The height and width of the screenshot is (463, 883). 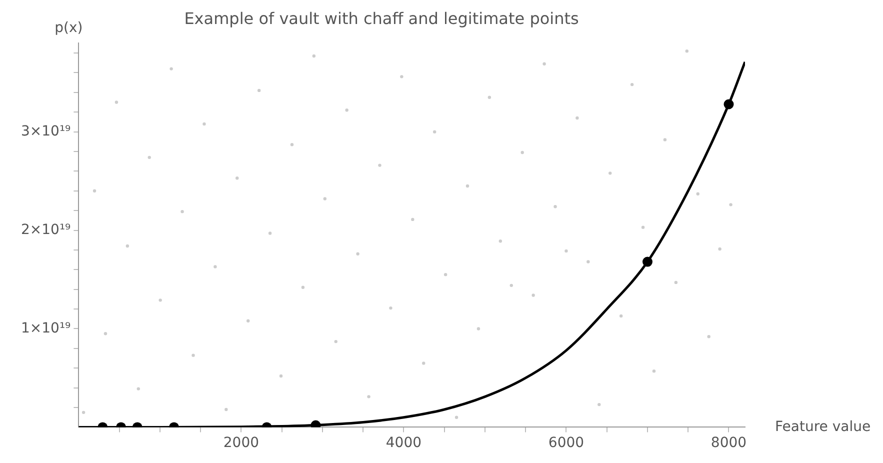 What do you see at coordinates (46, 230) in the screenshot?
I see `y-tick-label: 2×10¹⁹` at bounding box center [46, 230].